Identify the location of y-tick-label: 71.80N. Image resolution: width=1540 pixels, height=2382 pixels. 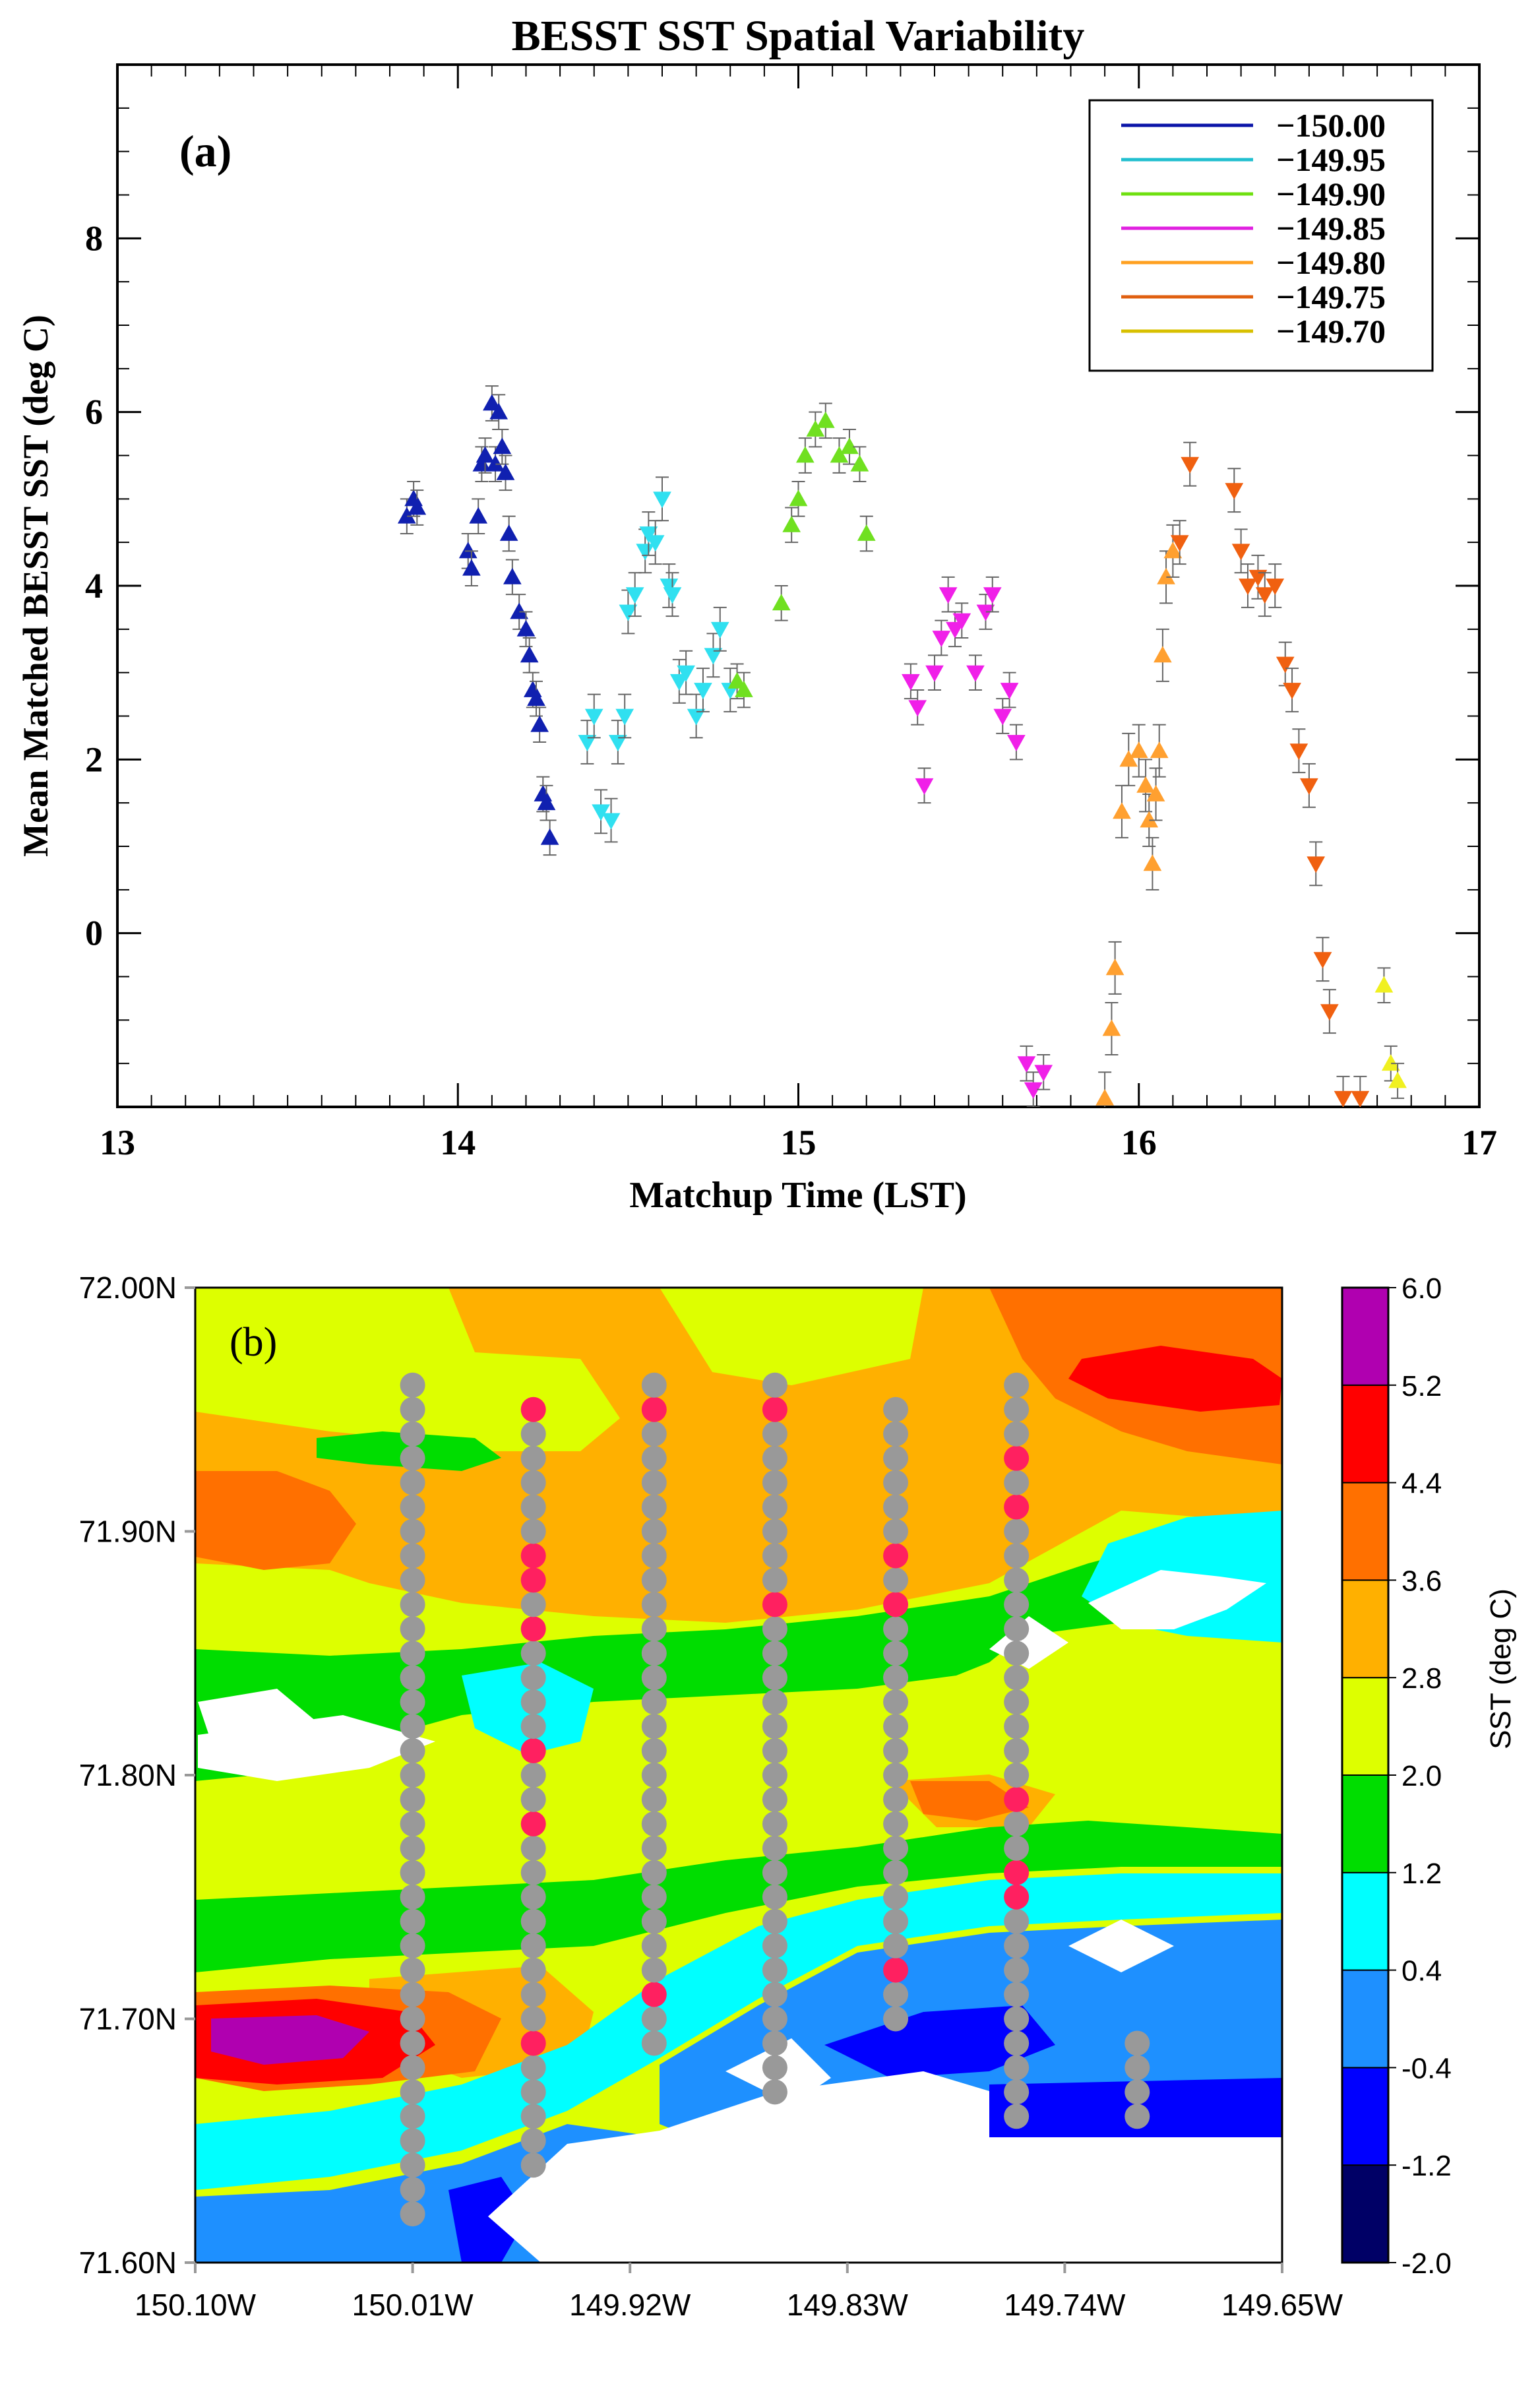
(128, 1775).